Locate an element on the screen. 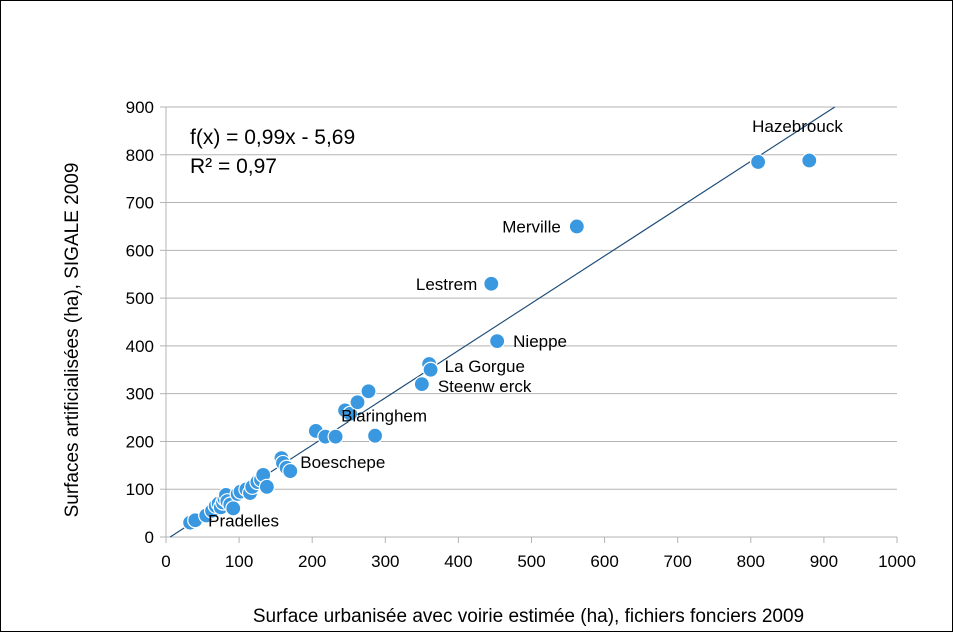 Image resolution: width=953 pixels, height=632 pixels. point-label: Merville is located at coordinates (531, 226).